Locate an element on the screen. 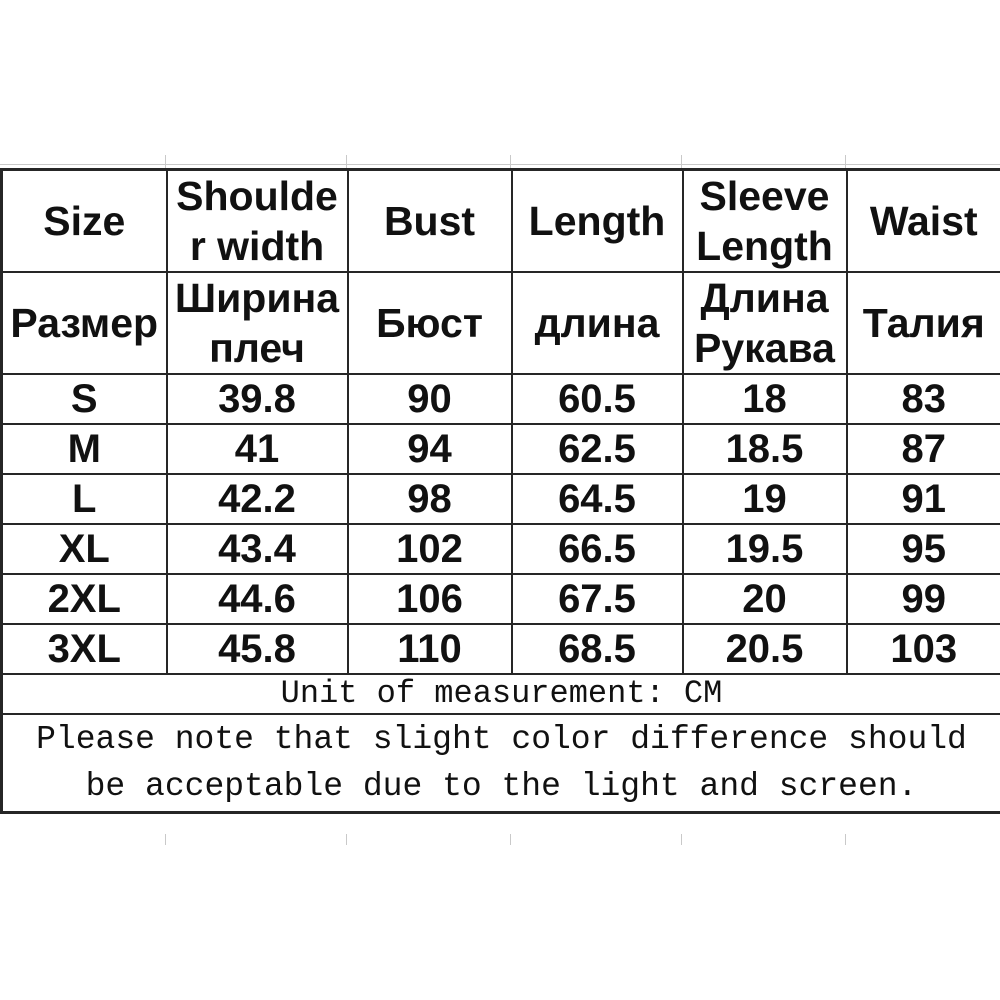  header-cell-sleeve-length-ru: Длина Рукава is located at coordinates (764, 323).